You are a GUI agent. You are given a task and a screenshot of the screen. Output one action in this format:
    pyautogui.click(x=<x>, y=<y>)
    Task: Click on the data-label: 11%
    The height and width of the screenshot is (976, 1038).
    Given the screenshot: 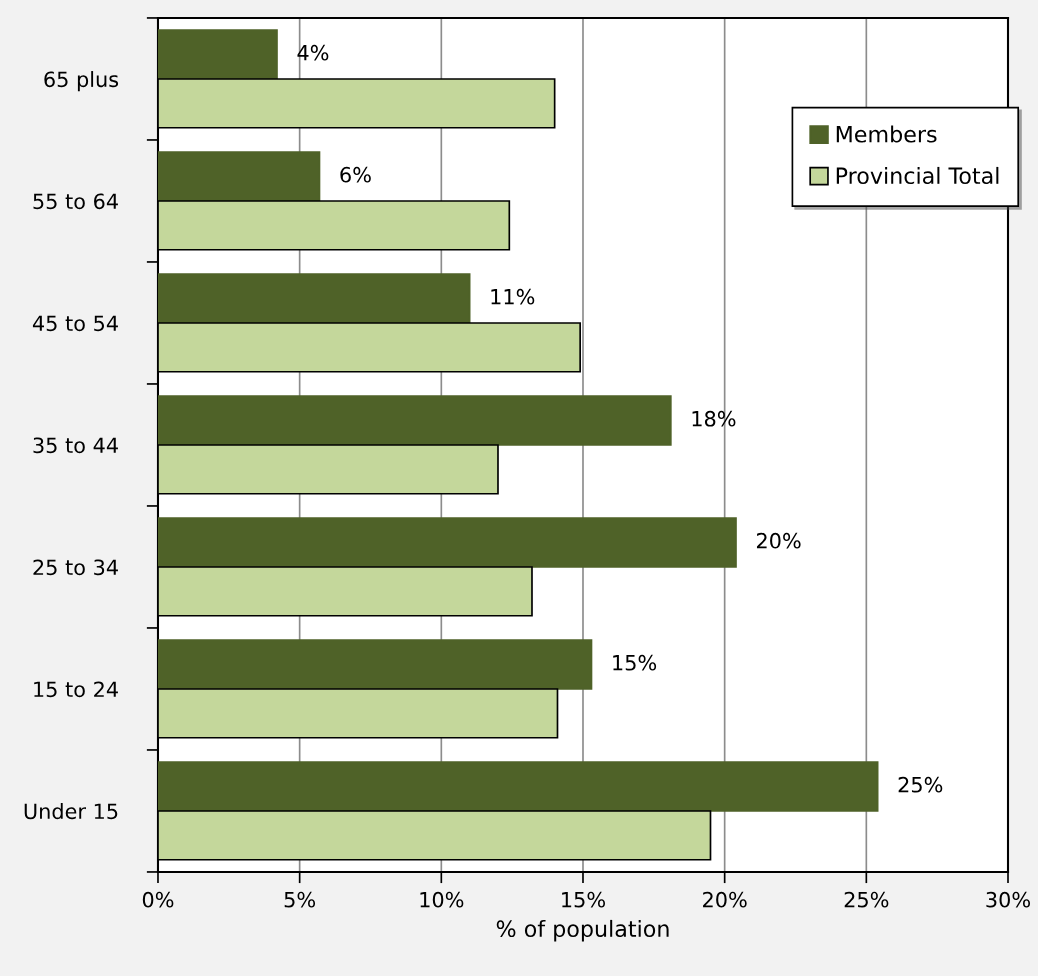 What is the action you would take?
    pyautogui.click(x=513, y=296)
    